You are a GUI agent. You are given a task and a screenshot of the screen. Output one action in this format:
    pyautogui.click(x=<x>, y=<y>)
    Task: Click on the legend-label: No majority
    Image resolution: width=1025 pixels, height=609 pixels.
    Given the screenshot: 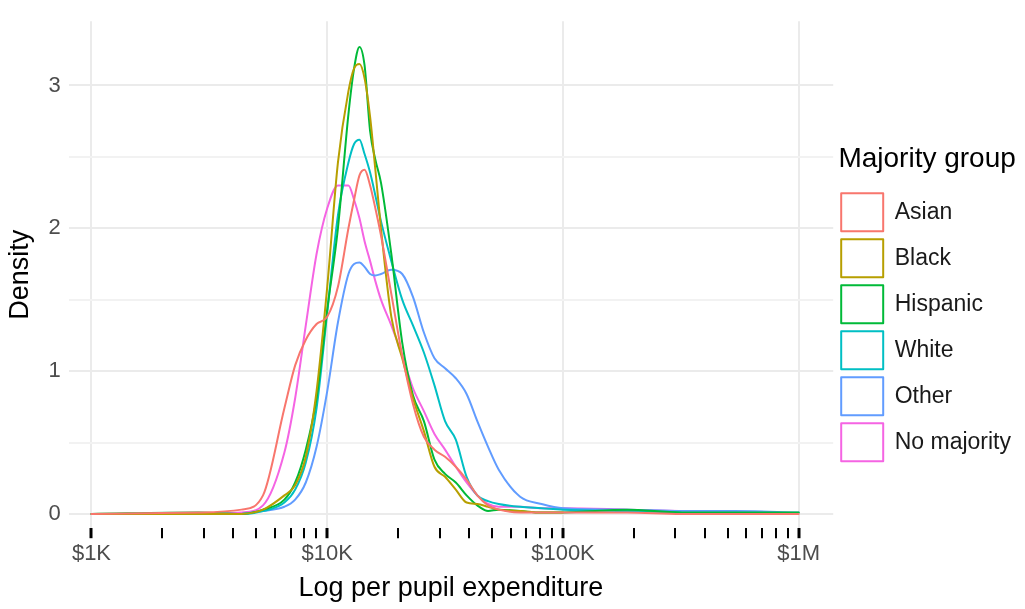 What is the action you would take?
    pyautogui.click(x=953, y=440)
    